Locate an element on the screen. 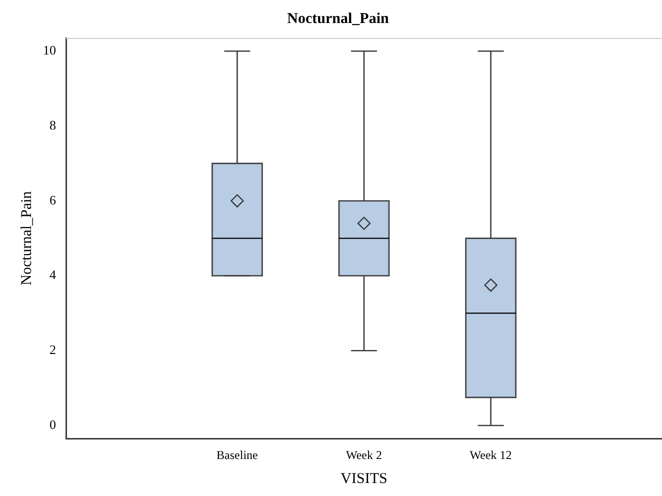 The image size is (662, 496). x-tick-label: Week 2 is located at coordinates (364, 455).